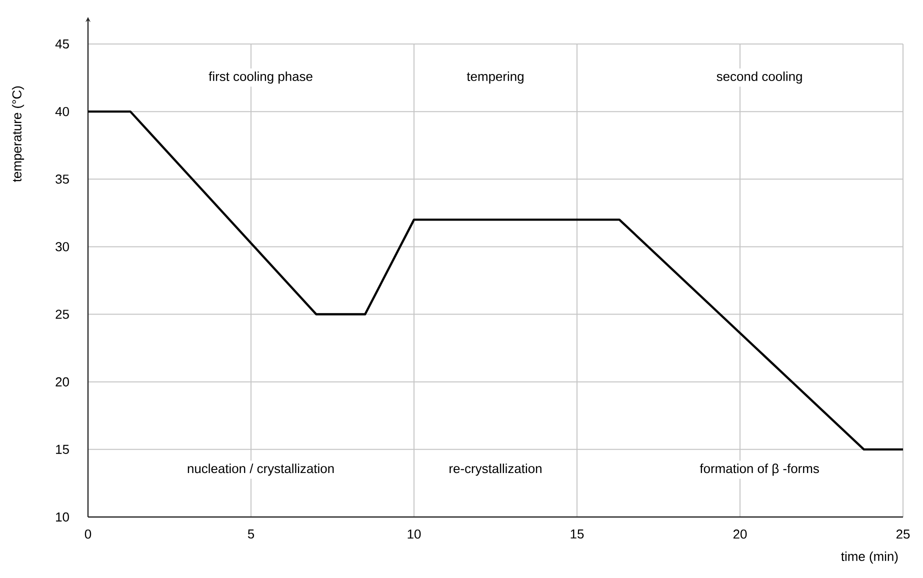 This screenshot has height=578, width=923. I want to click on x-tick-label: 25, so click(903, 534).